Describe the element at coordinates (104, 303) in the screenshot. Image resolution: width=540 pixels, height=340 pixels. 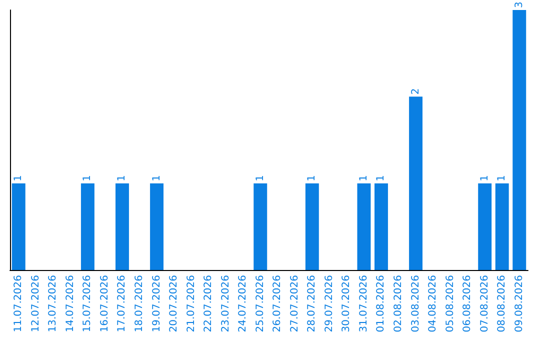
I see `x-tick-label: 16.07.2026` at that location.